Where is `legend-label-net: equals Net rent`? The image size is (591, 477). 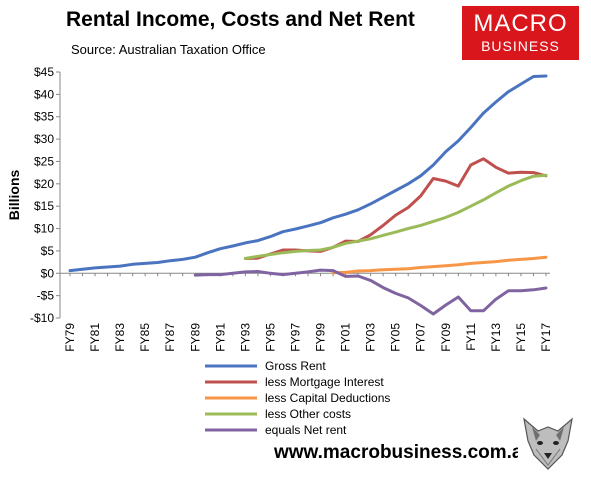
legend-label-net: equals Net rent is located at coordinates (306, 430).